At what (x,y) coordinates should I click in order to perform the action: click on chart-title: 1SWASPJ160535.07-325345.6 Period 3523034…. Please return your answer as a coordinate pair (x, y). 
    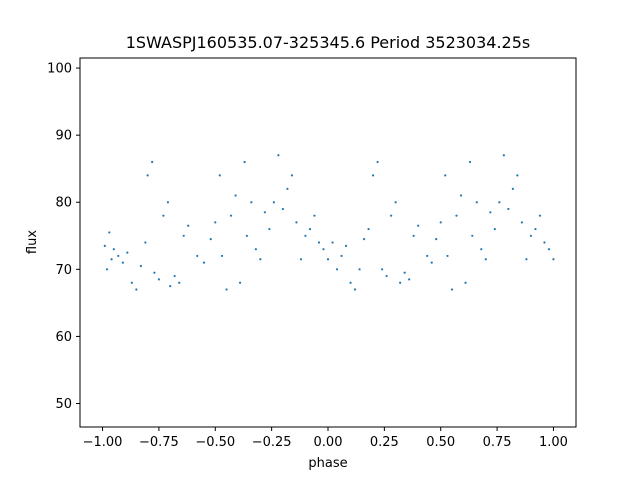
    Looking at the image, I should click on (328, 42).